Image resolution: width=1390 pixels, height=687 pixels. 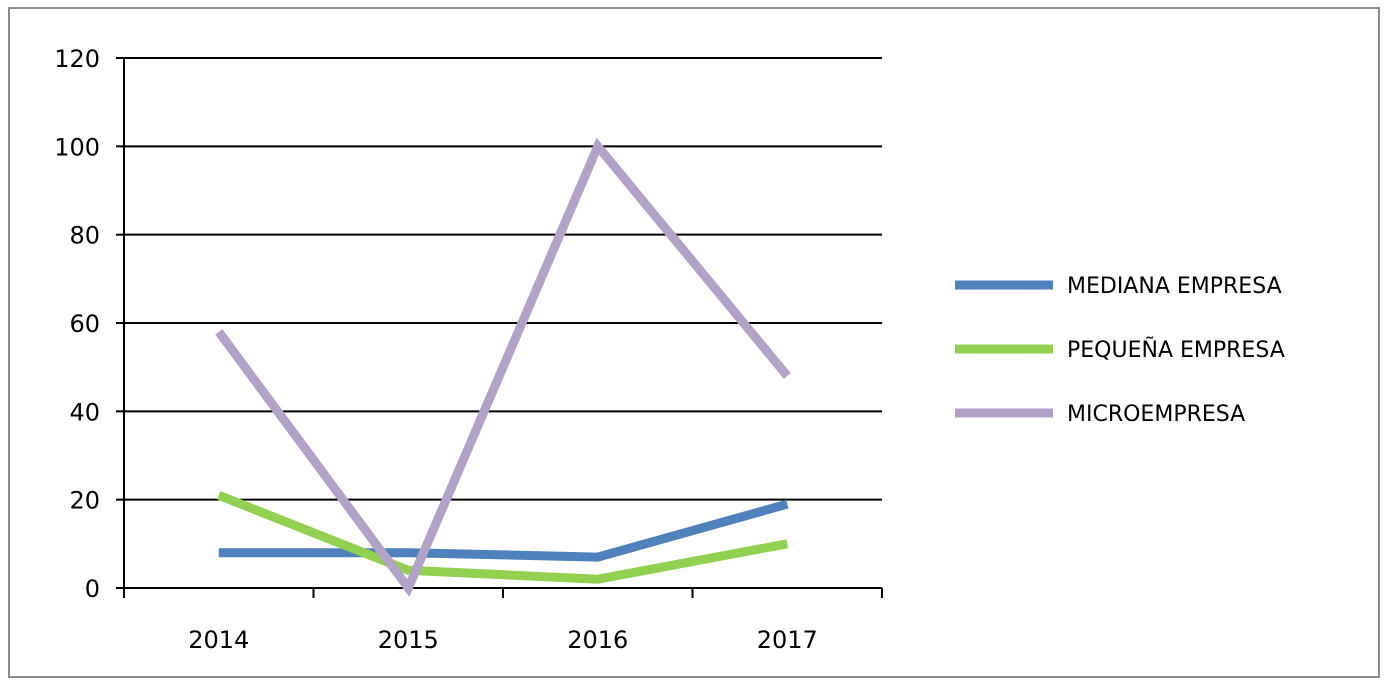 I want to click on series-line-peque-a-empresa, so click(x=503, y=537).